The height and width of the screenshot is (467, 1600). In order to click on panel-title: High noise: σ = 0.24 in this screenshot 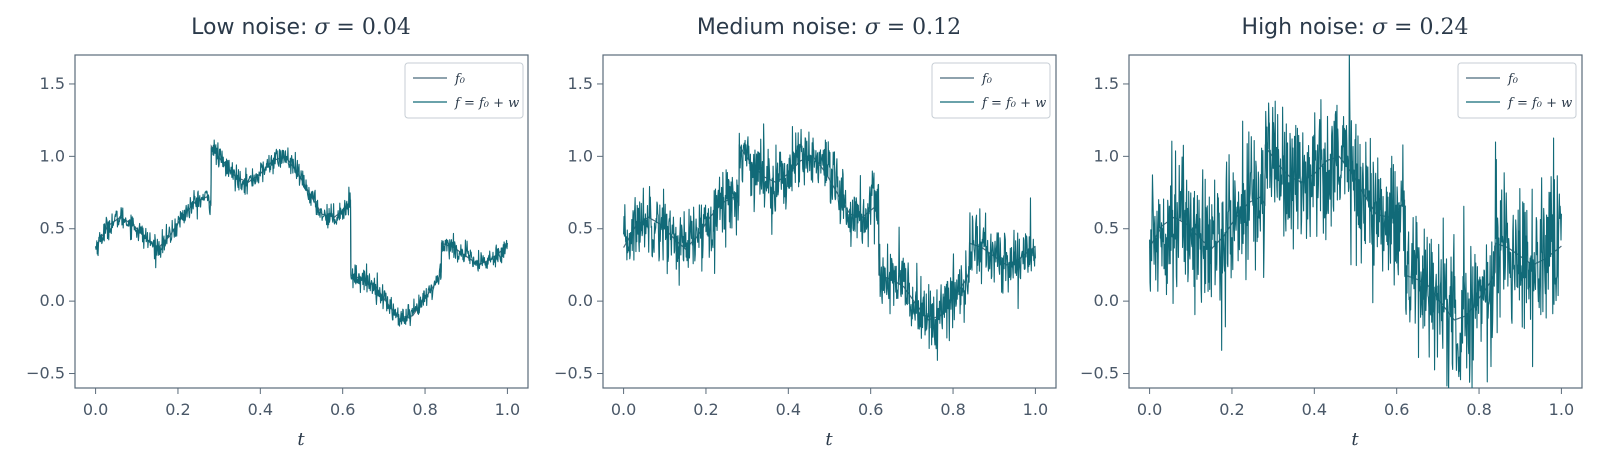, I will do `click(1355, 27)`.